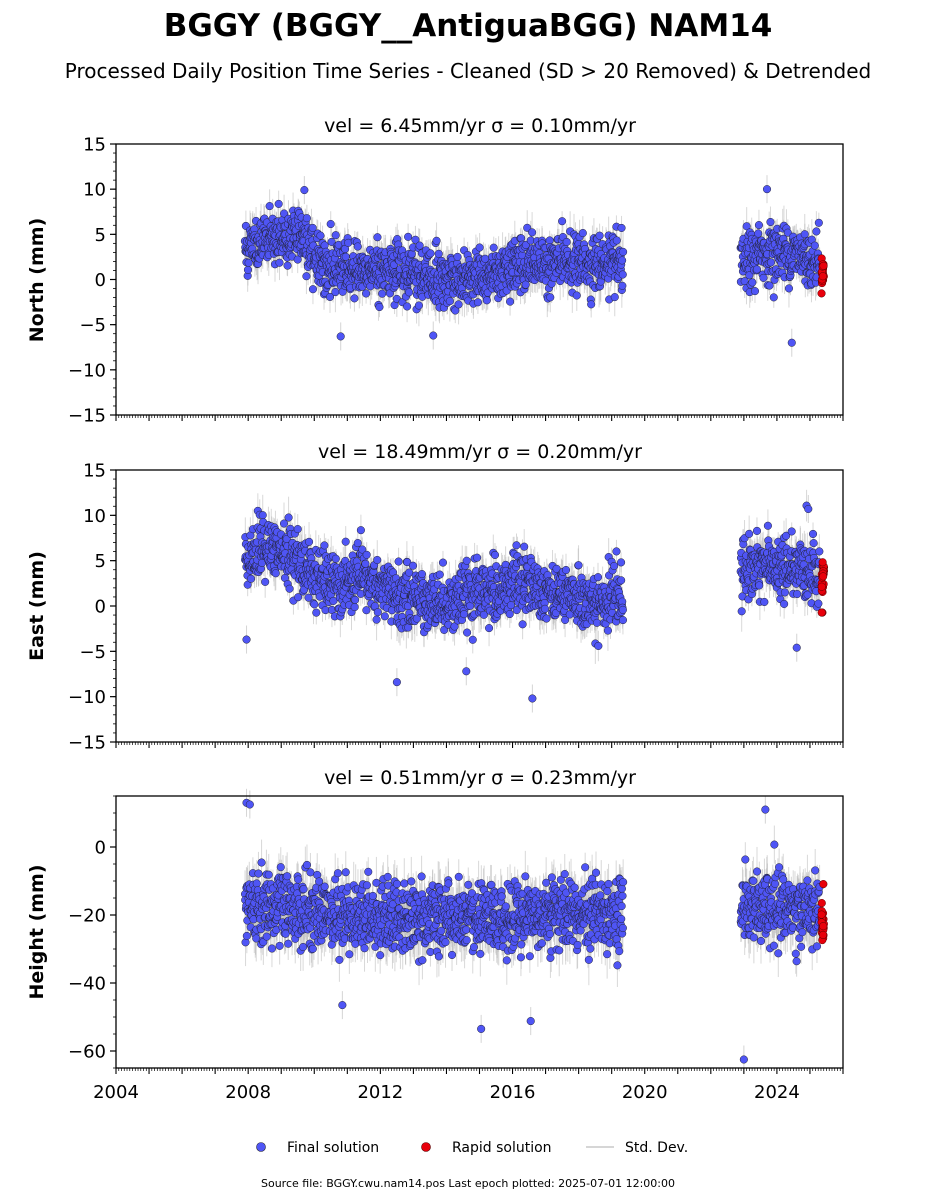 The width and height of the screenshot is (937, 1200). Describe the element at coordinates (92, 325) in the screenshot. I see `y-tick-label: −5` at that location.